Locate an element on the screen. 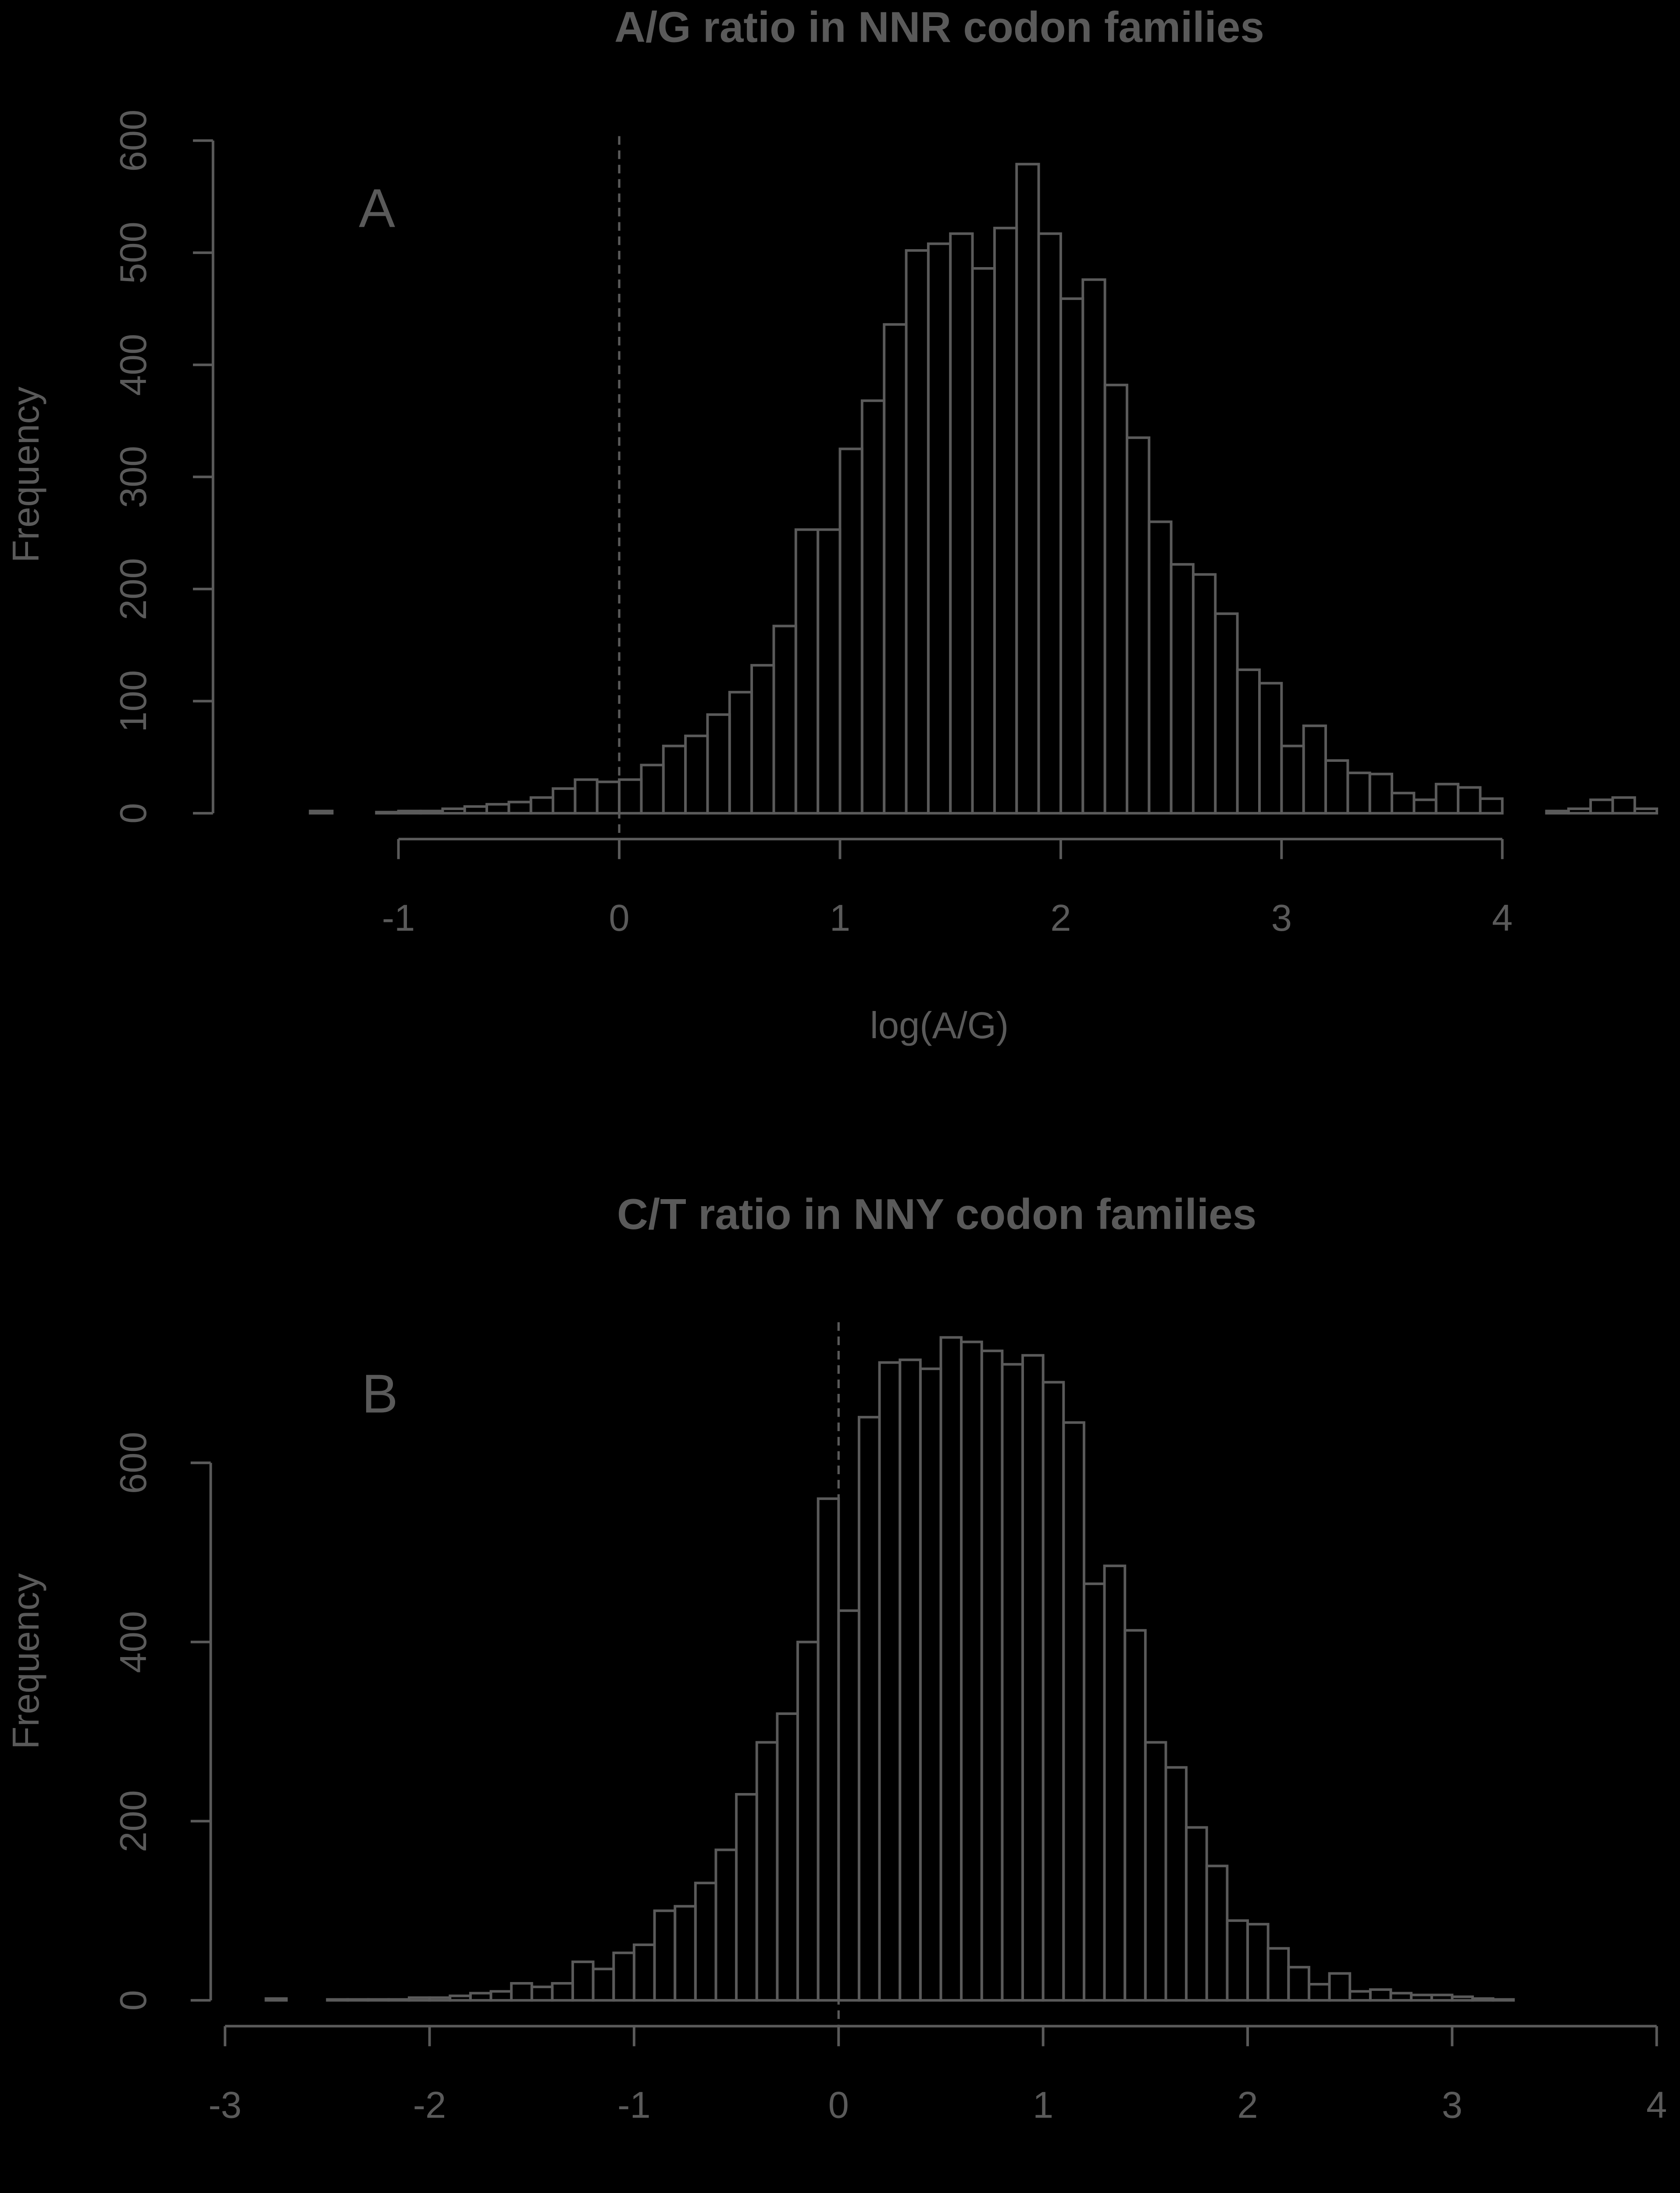 The width and height of the screenshot is (1680, 2193). x-axis-label: log(C/T) is located at coordinates (937, 2192).